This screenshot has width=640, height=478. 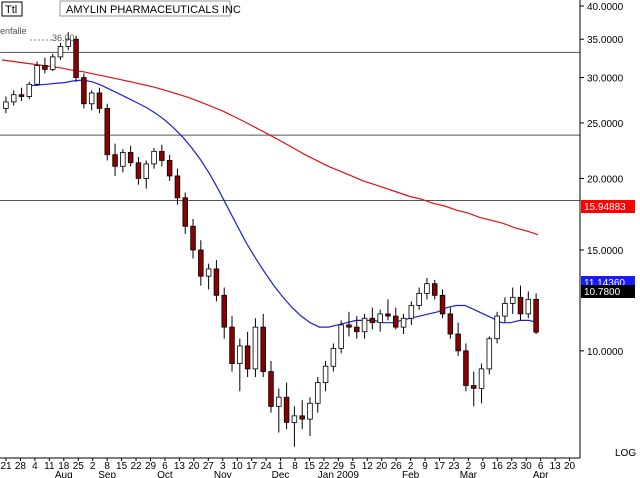 I want to click on x-tick-label-36: 30, so click(x=527, y=466).